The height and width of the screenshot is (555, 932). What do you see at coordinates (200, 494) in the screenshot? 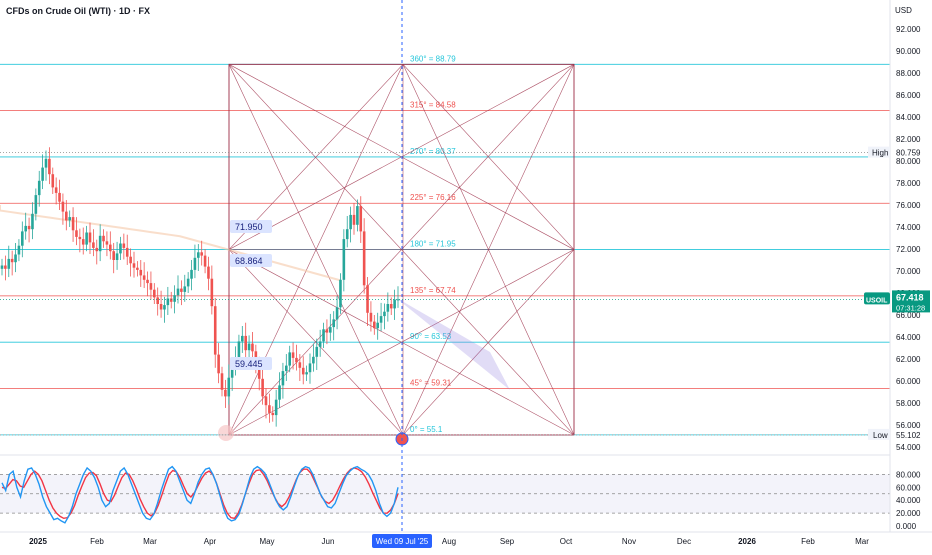
I see `stochastic-k-line` at bounding box center [200, 494].